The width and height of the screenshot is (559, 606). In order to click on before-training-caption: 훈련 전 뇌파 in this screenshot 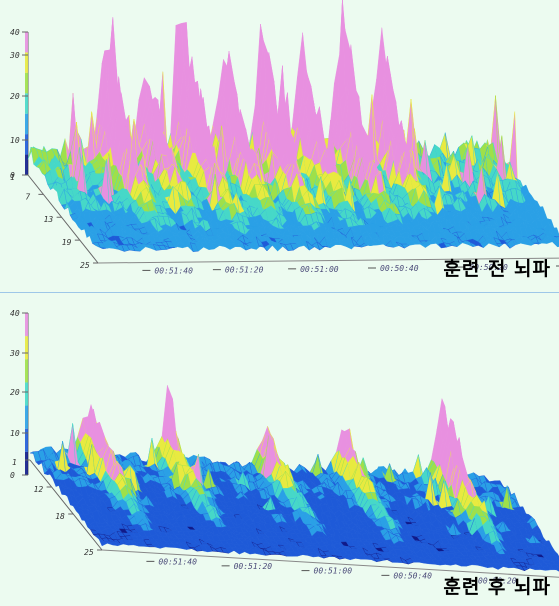, I will do `click(497, 269)`.